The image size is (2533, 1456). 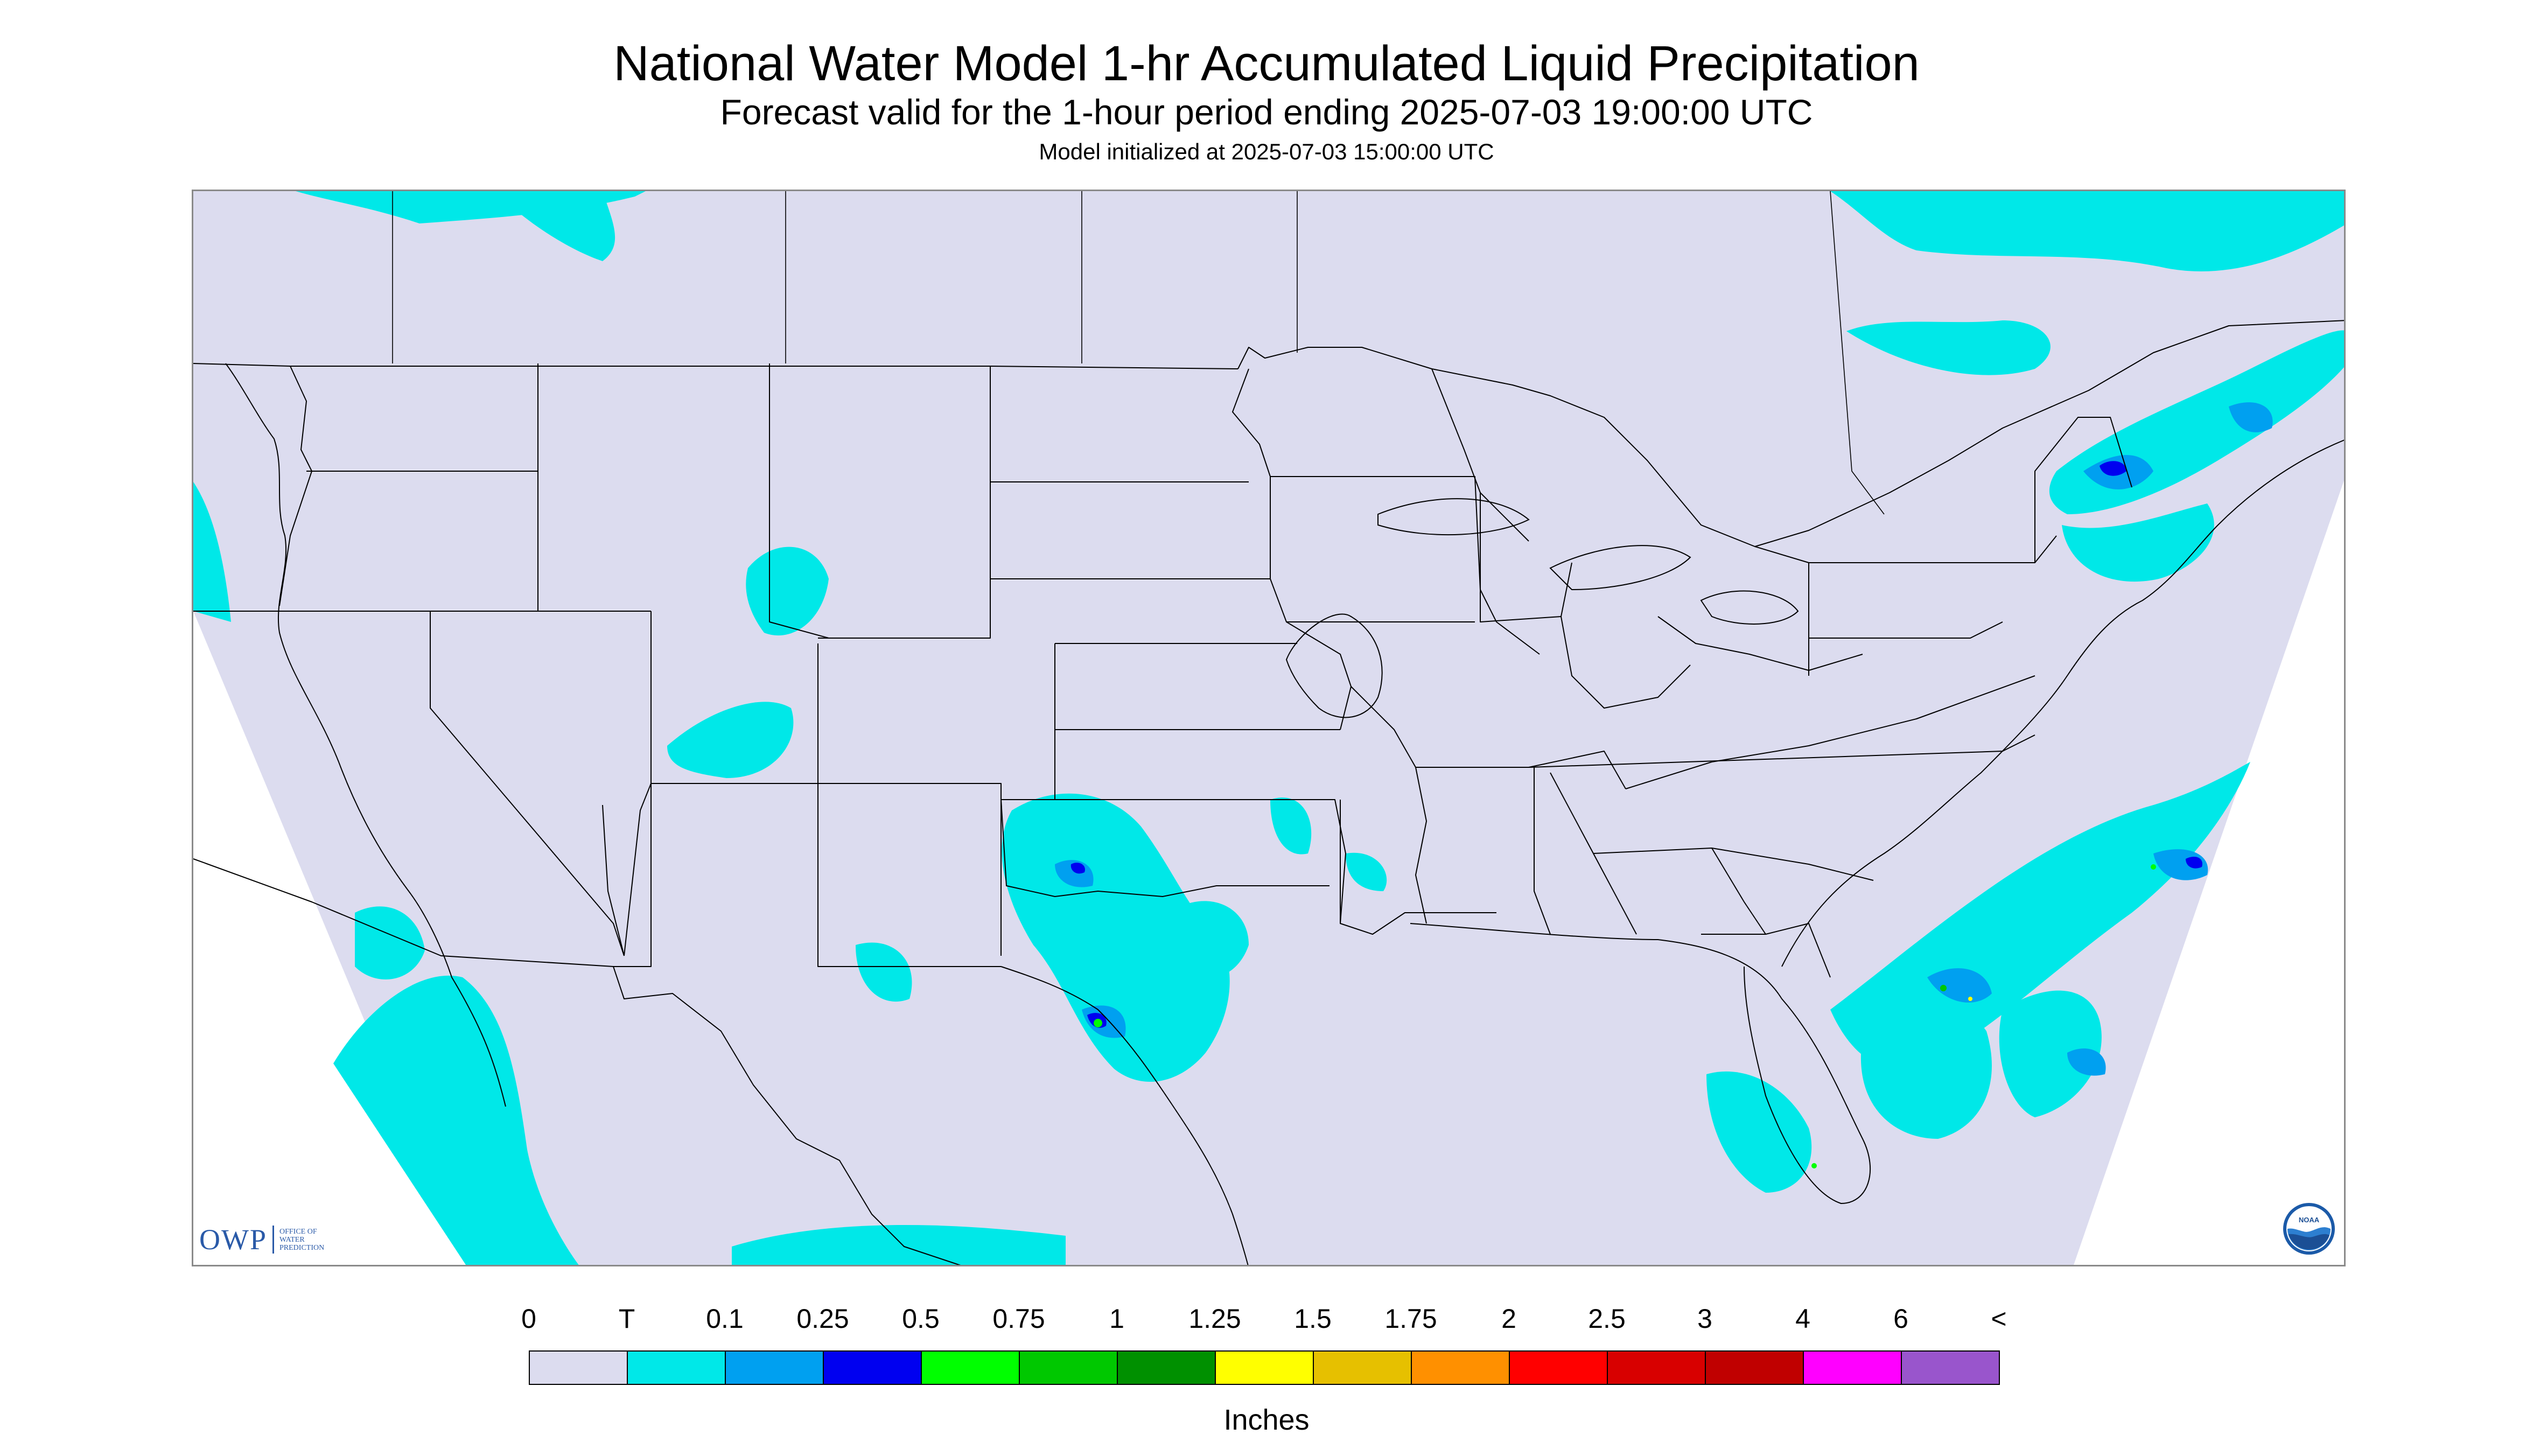 What do you see at coordinates (1901, 1319) in the screenshot?
I see `legend-tick-label: 6` at bounding box center [1901, 1319].